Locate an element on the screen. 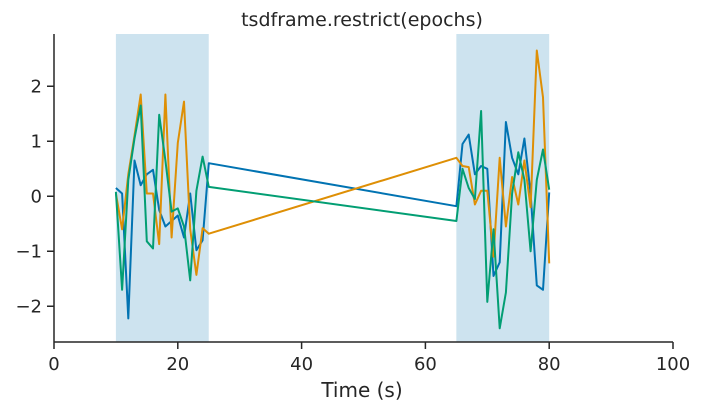 The image size is (701, 410). x-tick-label: 0 is located at coordinates (53, 364).